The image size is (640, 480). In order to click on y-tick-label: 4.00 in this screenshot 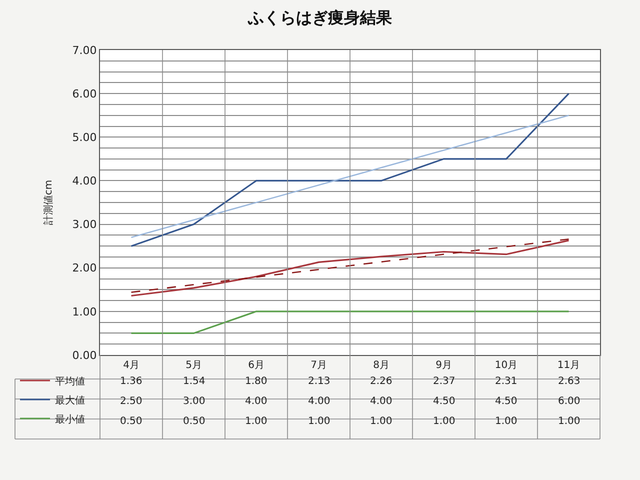, I will do `click(84, 181)`.